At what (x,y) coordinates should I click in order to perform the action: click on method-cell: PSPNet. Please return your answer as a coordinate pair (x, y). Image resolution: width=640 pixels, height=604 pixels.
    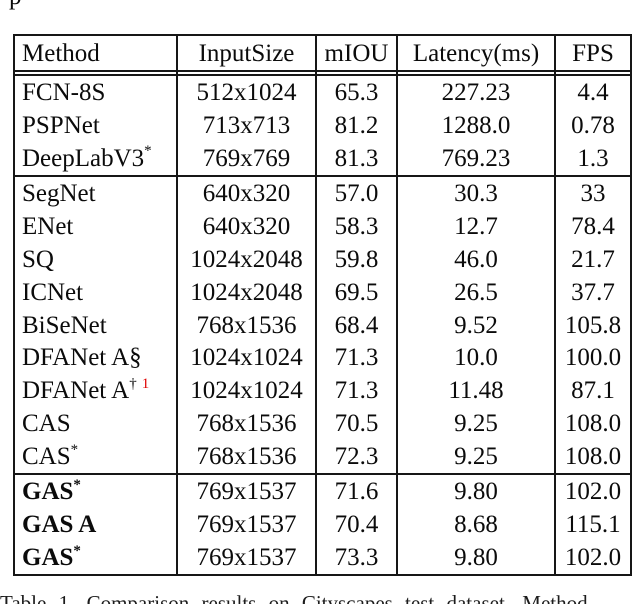
    Looking at the image, I should click on (96, 125).